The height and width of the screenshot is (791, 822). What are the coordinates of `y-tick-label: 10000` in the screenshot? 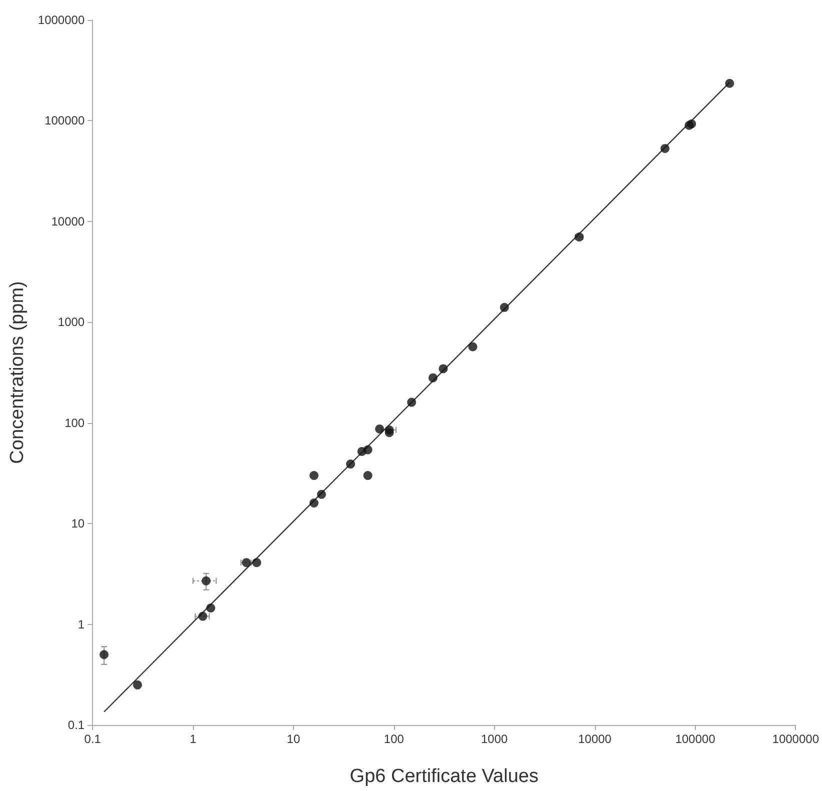 It's located at (68, 221).